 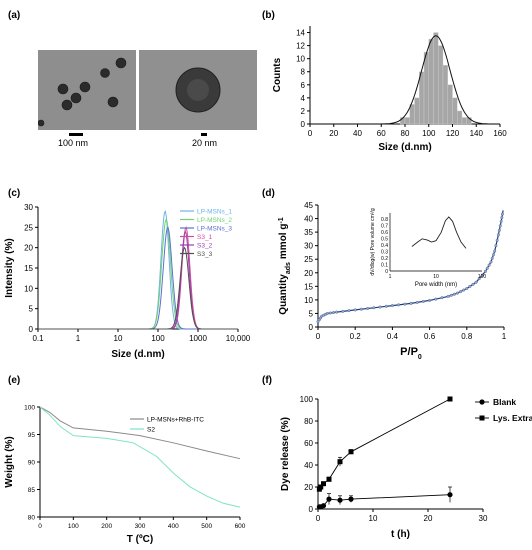 What do you see at coordinates (393, 336) in the screenshot?
I see `x-tick-label: 0.4` at bounding box center [393, 336].